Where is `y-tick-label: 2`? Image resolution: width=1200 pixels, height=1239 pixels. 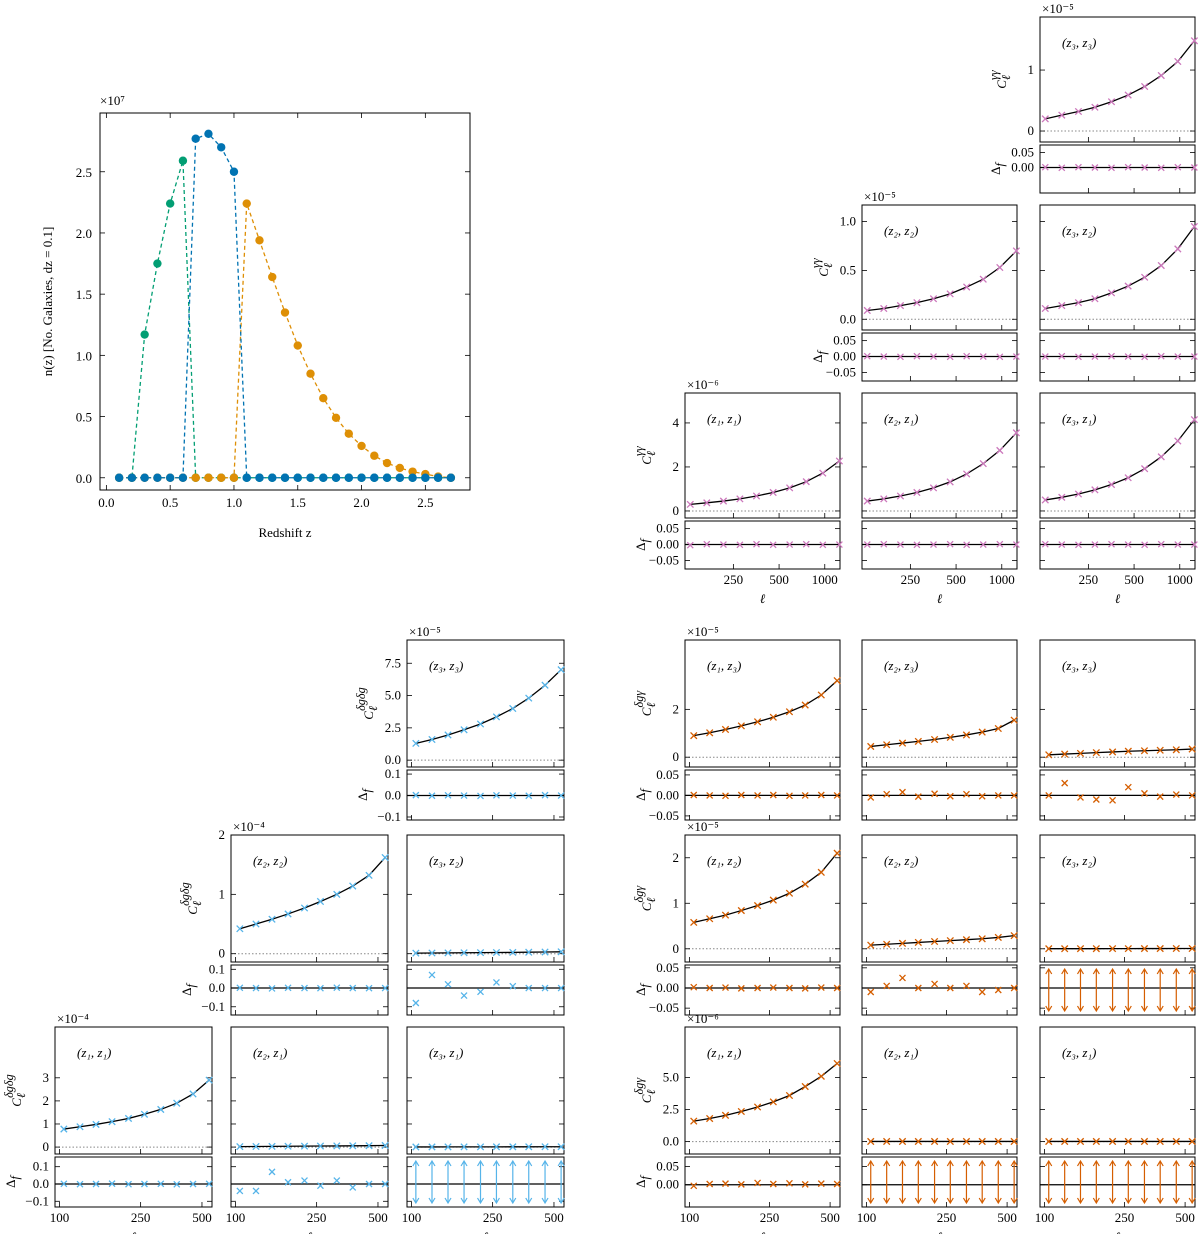
y-tick-label: 2 is located at coordinates (46, 1100).